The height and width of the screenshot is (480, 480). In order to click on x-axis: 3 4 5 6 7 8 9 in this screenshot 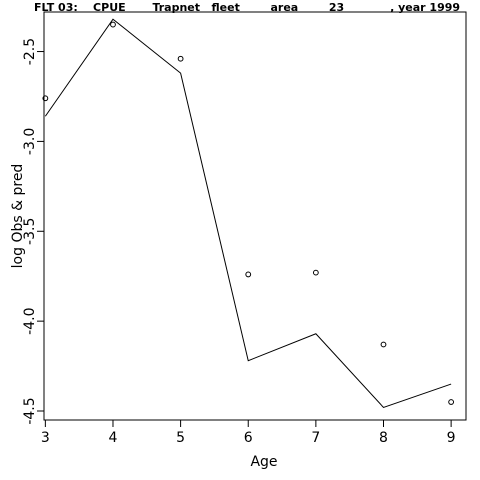, I will do `click(248, 432)`.